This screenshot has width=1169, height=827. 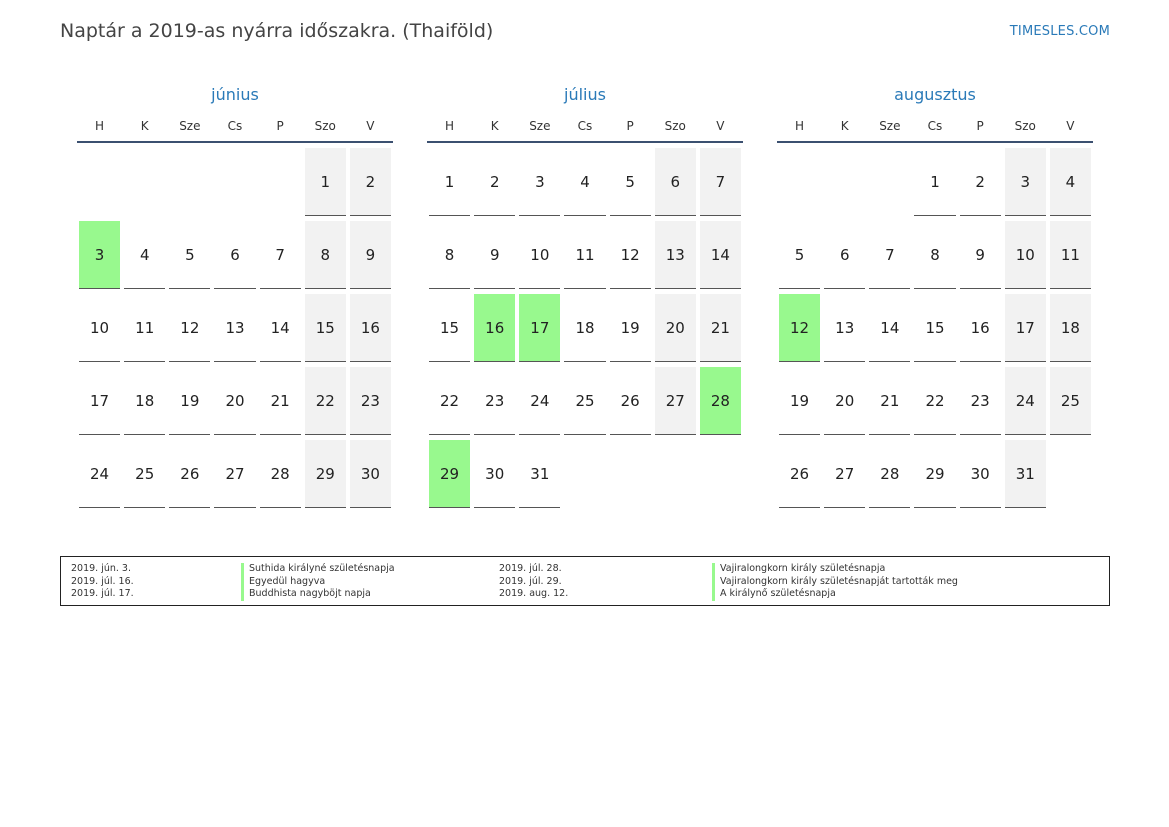 I want to click on weekday-label: P, so click(x=980, y=126).